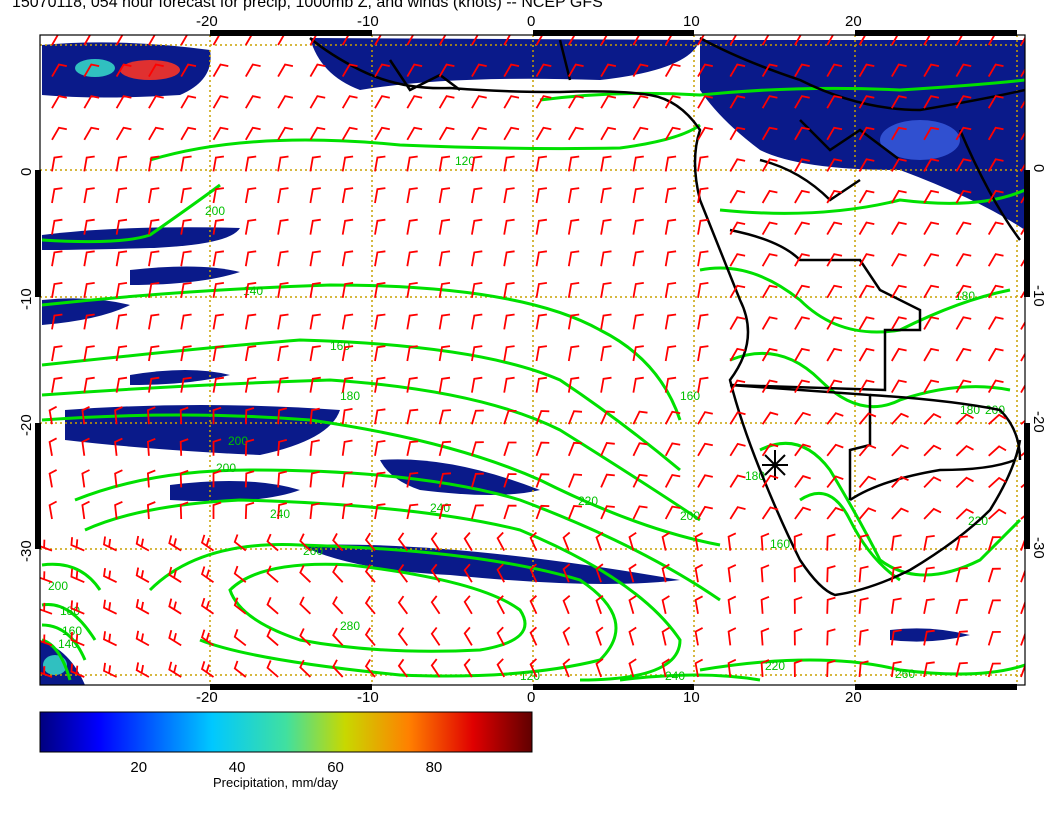 This screenshot has height=816, width=1056. What do you see at coordinates (226, 468) in the screenshot?
I see `contour-label: 200` at bounding box center [226, 468].